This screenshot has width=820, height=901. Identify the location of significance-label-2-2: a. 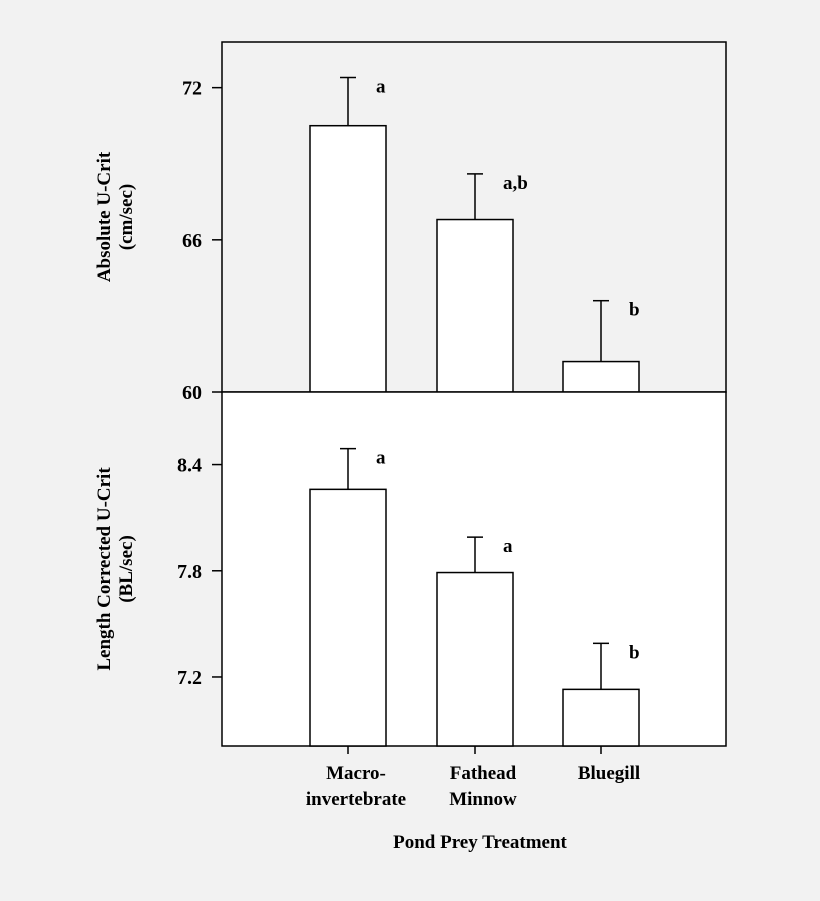
(508, 546).